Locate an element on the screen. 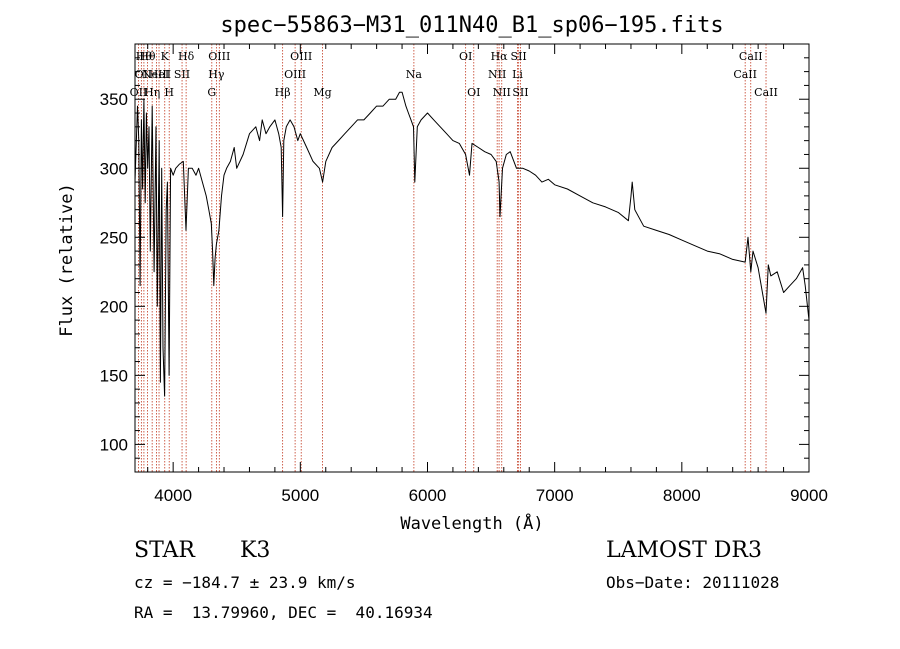 The width and height of the screenshot is (900, 649). line-label-23: NII is located at coordinates (502, 92).